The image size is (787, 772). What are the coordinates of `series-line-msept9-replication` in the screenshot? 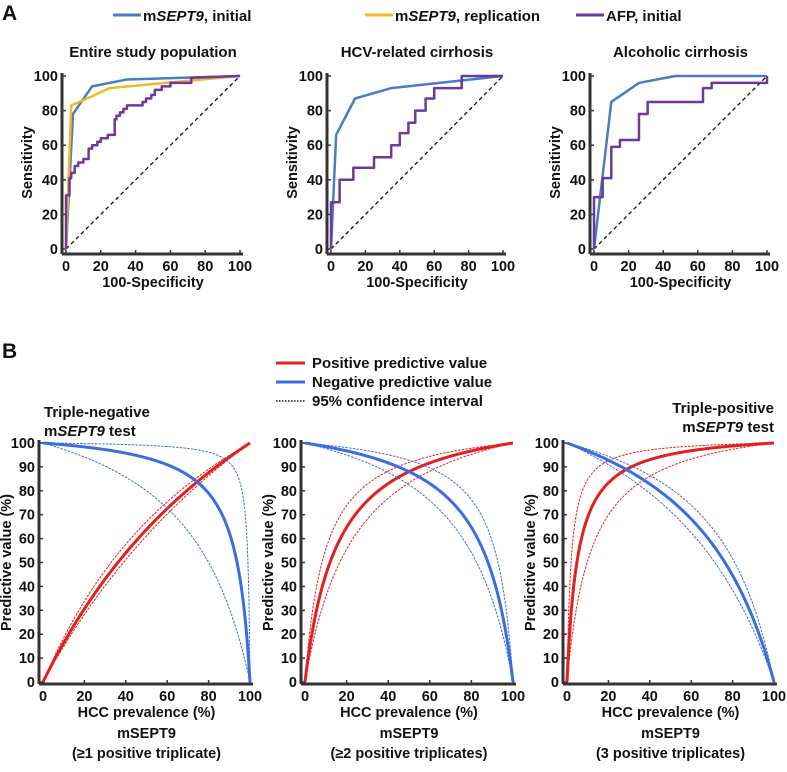 It's located at (152, 162).